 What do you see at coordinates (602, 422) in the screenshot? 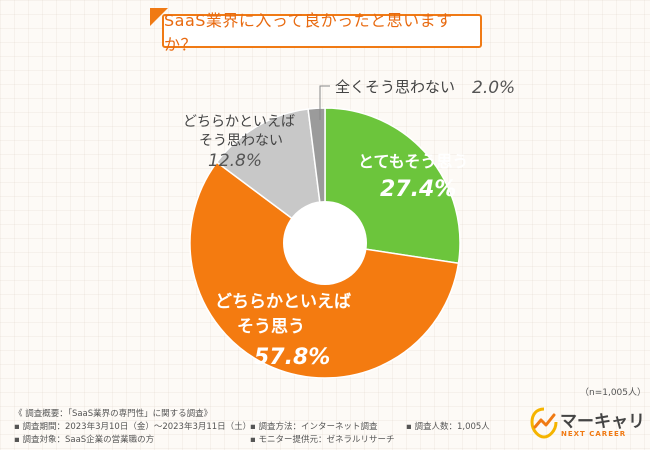
I see `logo-name: マーキャリ` at bounding box center [602, 422].